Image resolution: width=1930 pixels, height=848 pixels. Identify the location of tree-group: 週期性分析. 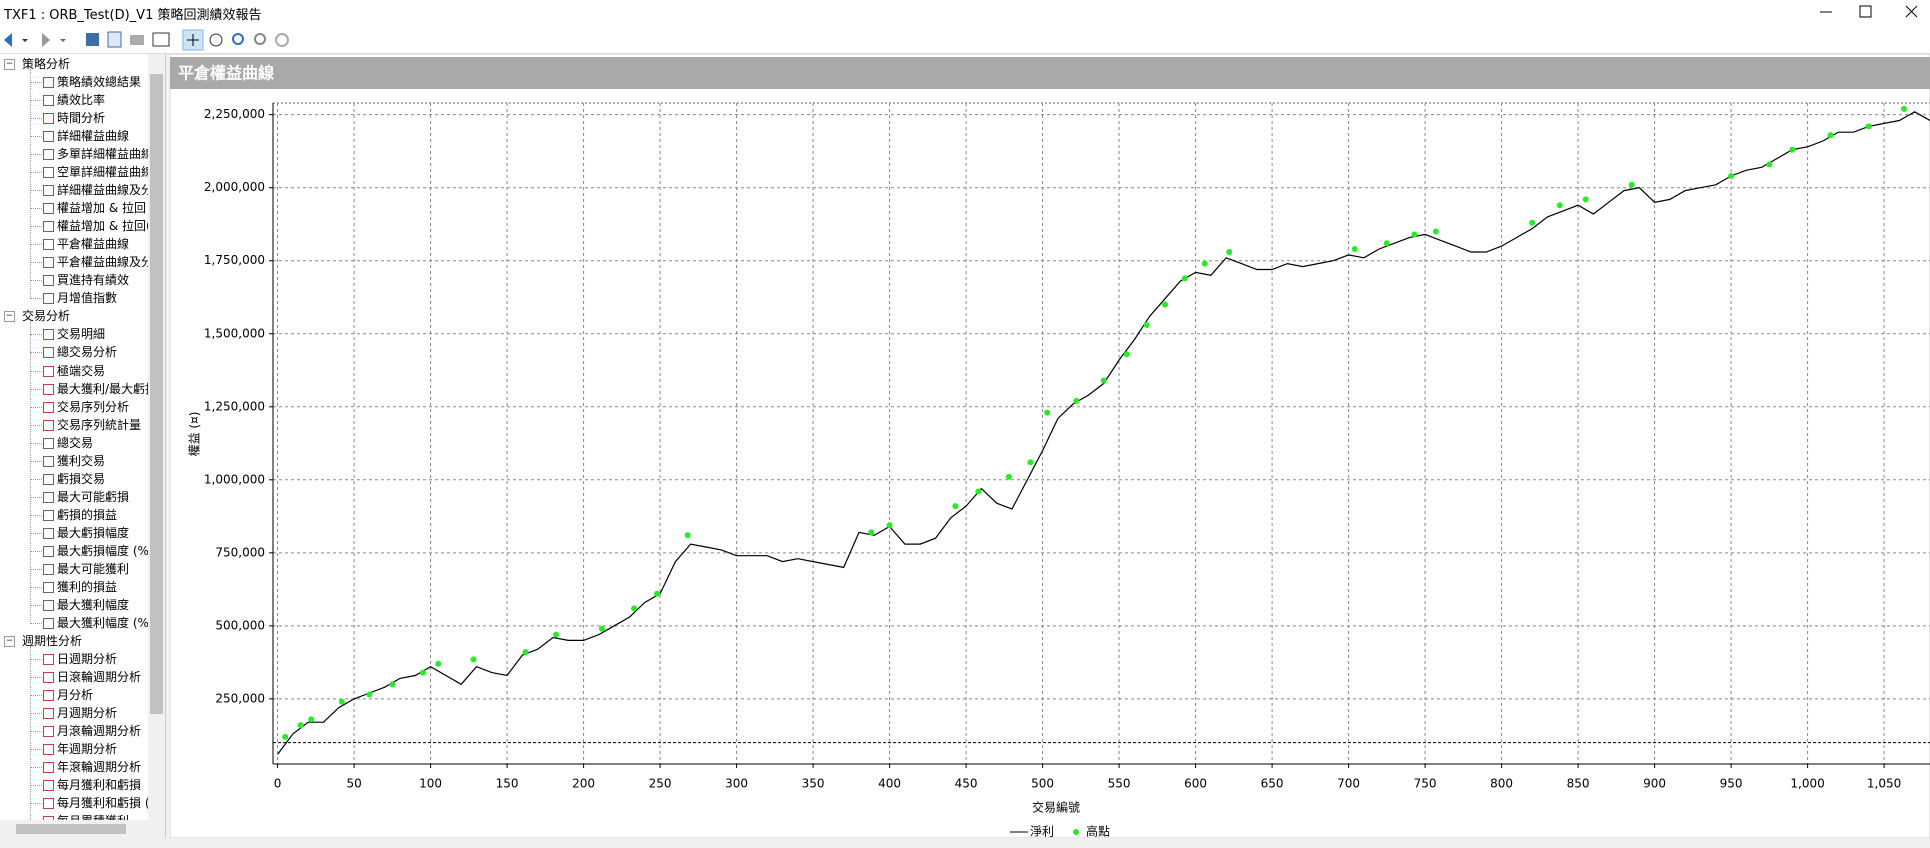
(52, 640).